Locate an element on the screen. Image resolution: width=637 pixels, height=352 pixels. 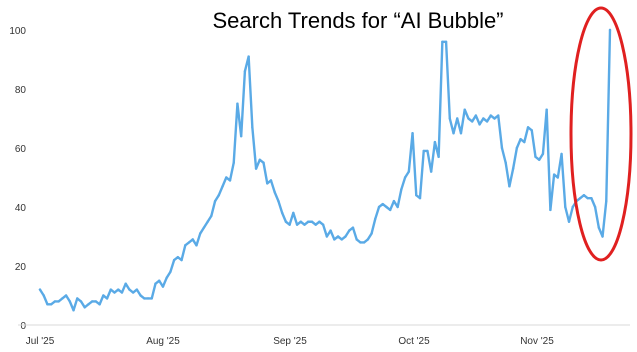
x-axis-ticks: Jul '25 Aug '25 Sep '25 Oct '25 Nov '25 is located at coordinates (290, 341).